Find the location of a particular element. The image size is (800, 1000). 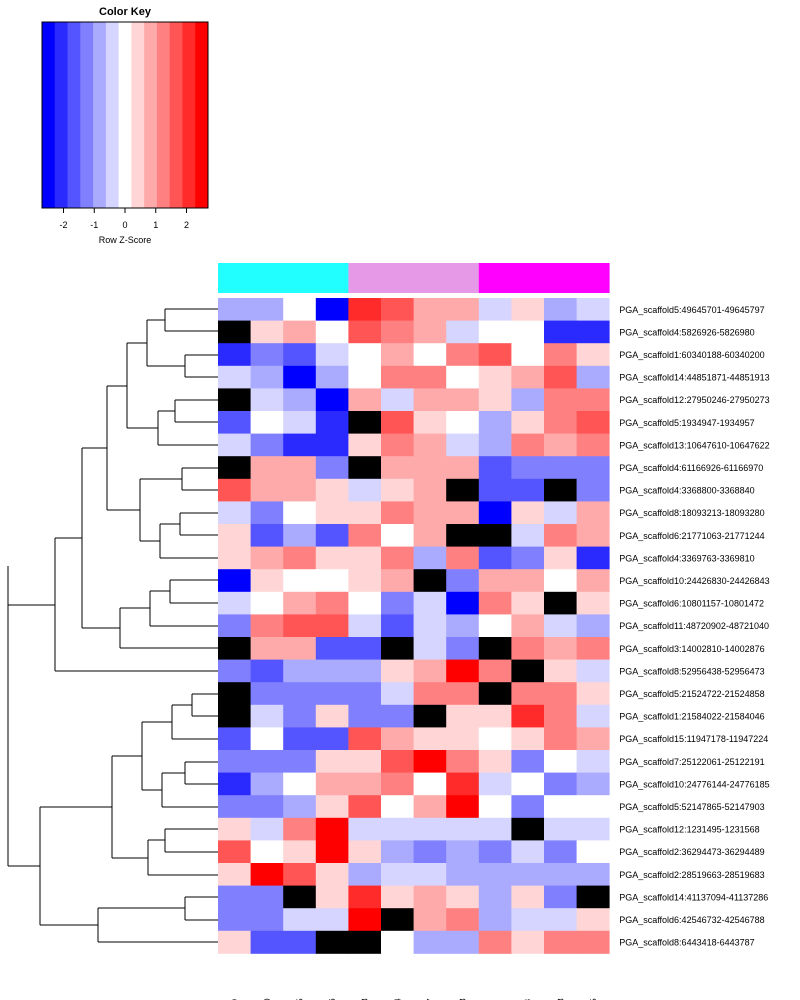

color-key-xlabel: Row Z-Score is located at coordinates (125, 240).